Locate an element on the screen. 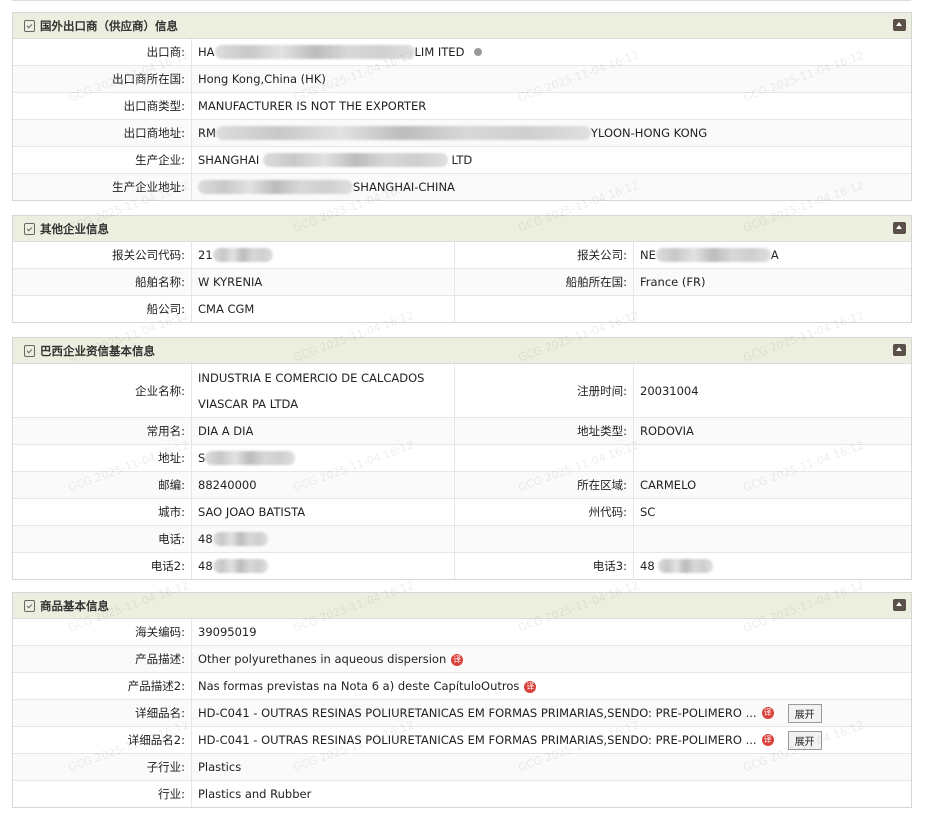  table-row: 子行业: Plastics is located at coordinates (462, 767).